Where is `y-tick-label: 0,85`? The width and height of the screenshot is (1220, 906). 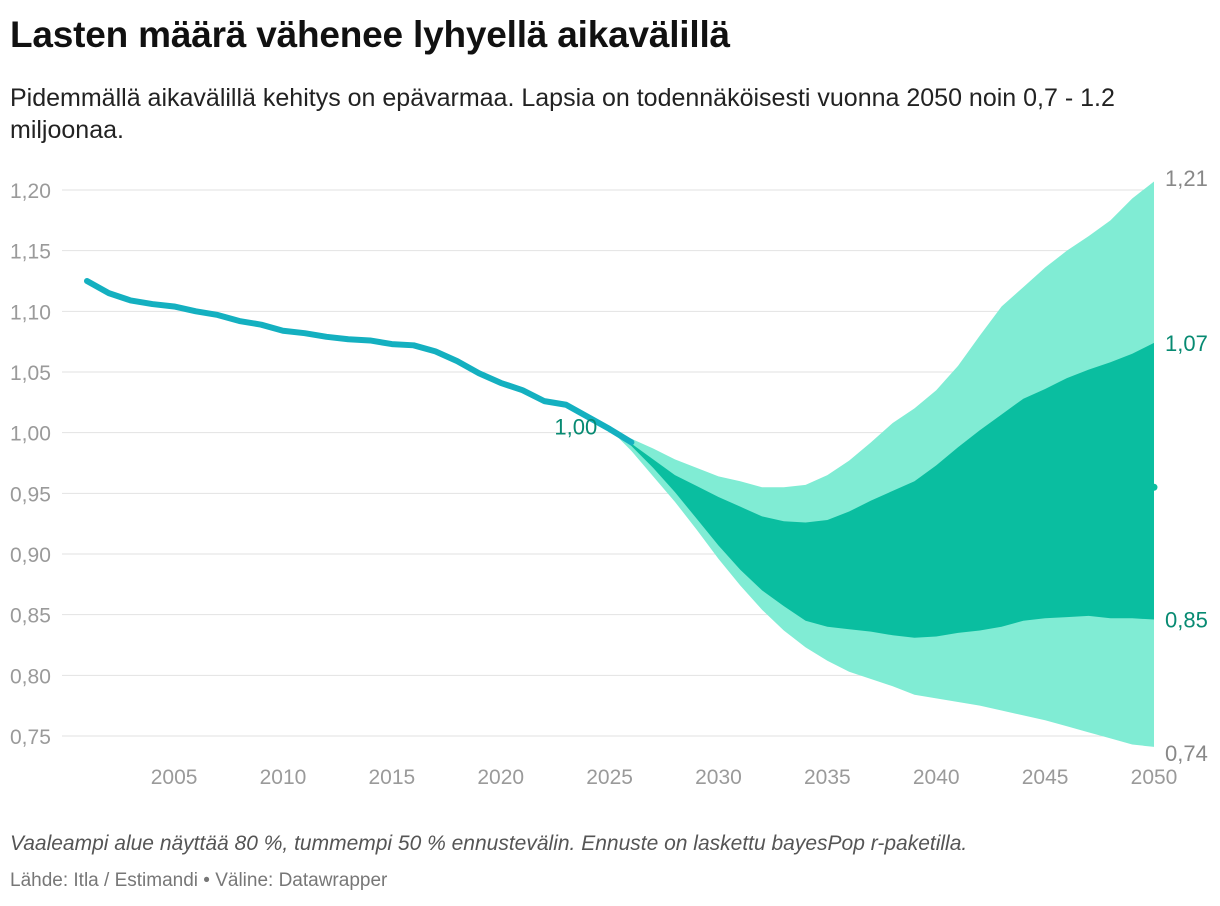
y-tick-label: 0,85 is located at coordinates (30, 616).